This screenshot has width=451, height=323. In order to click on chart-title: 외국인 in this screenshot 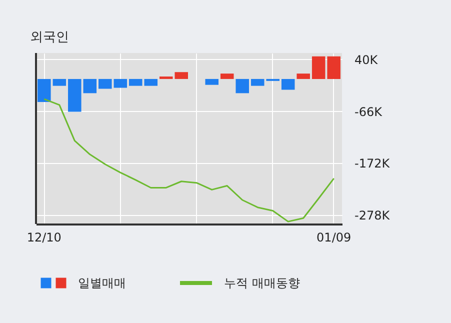, I will do `click(49, 37)`.